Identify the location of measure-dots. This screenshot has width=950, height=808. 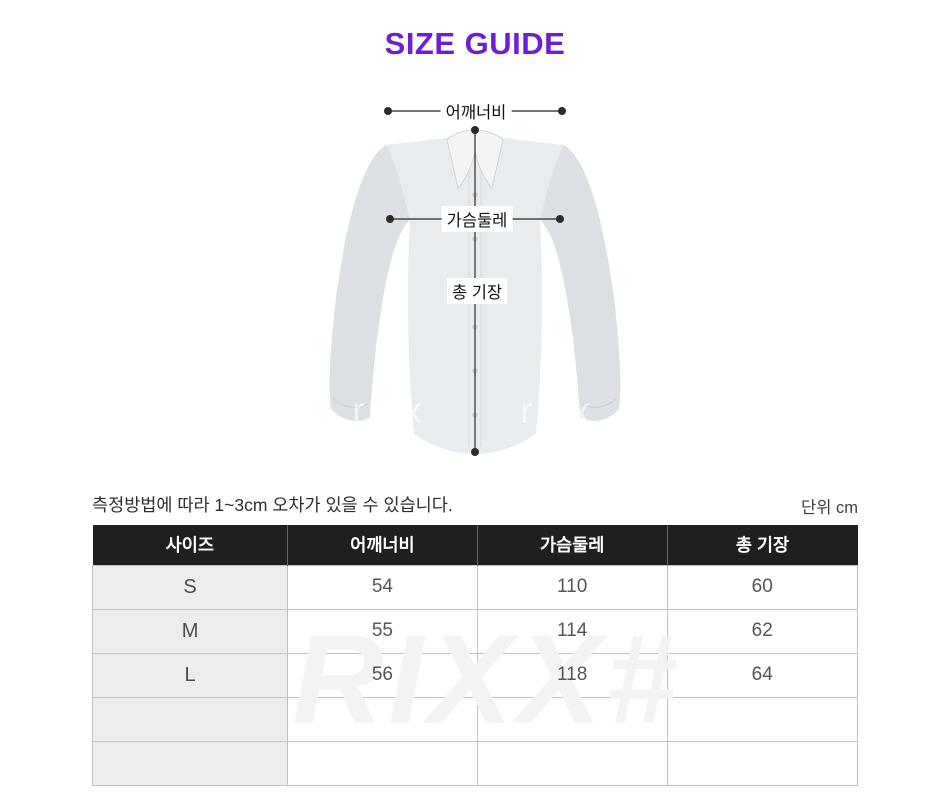
(475, 281).